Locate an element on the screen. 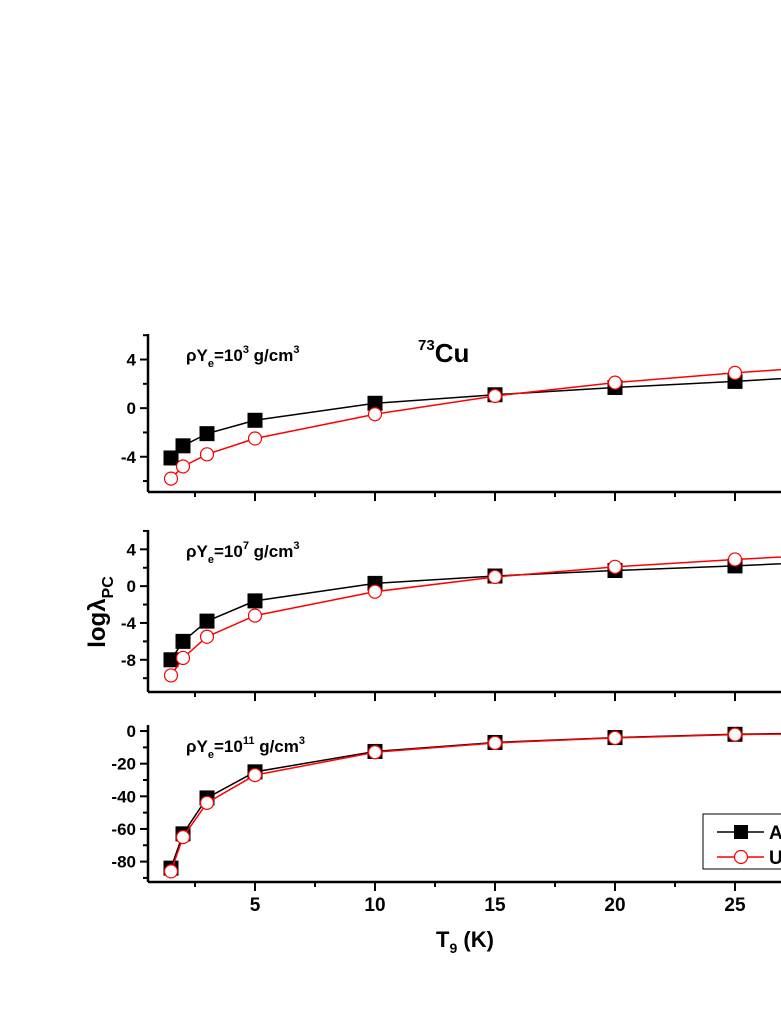  series-a is located at coordinates (472, 419).